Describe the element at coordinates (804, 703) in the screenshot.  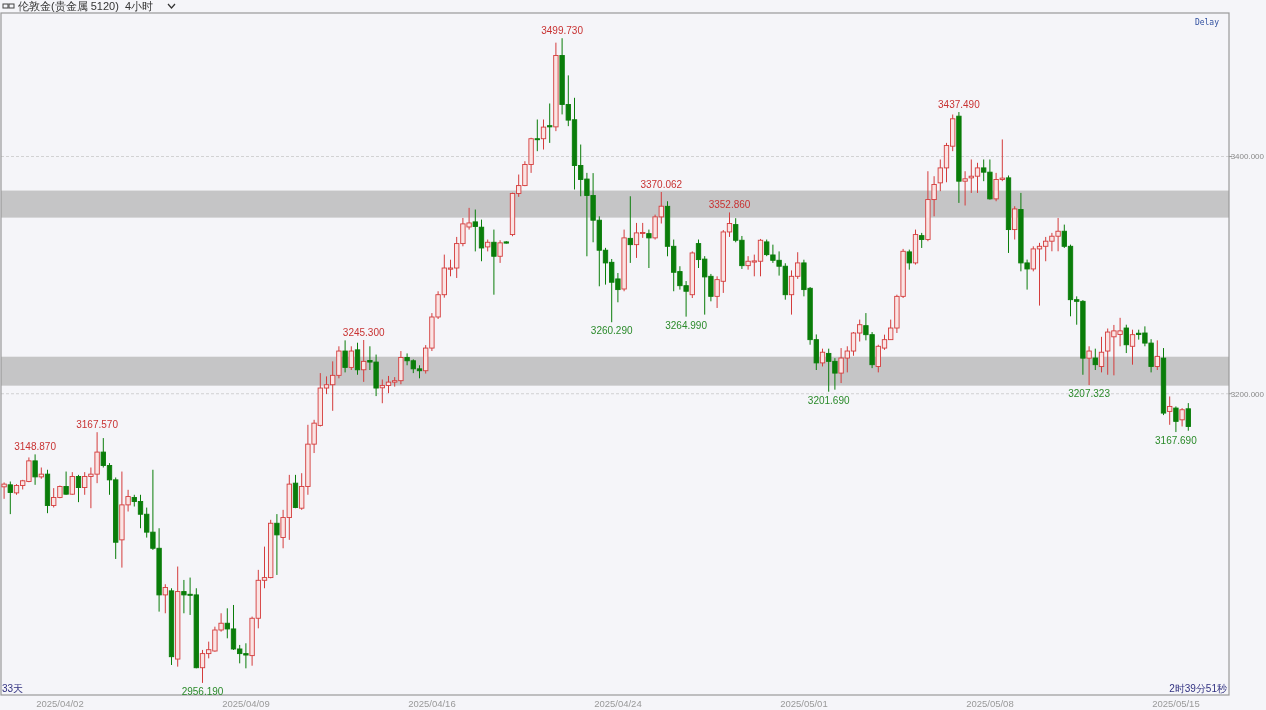
I see `x-tick-label: 2025/05/01` at that location.